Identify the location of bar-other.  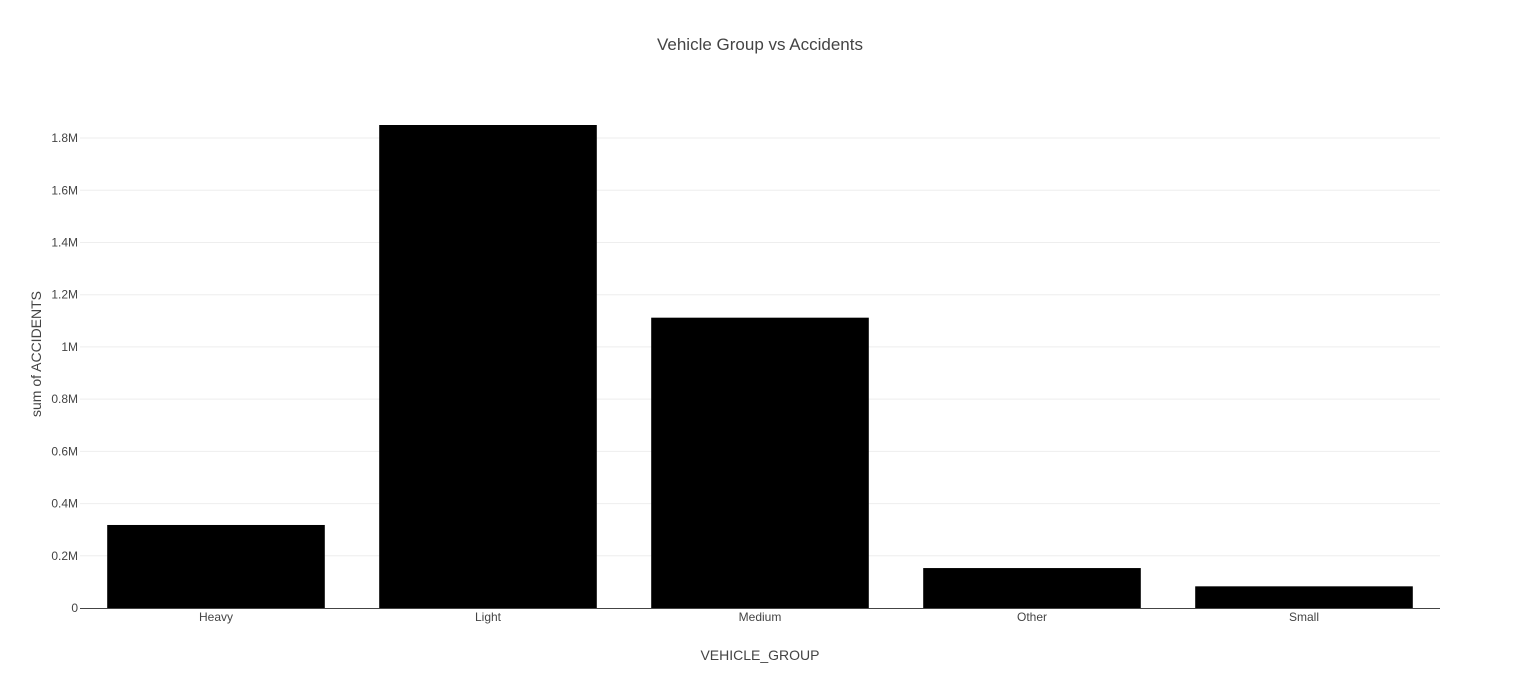
(1032, 588).